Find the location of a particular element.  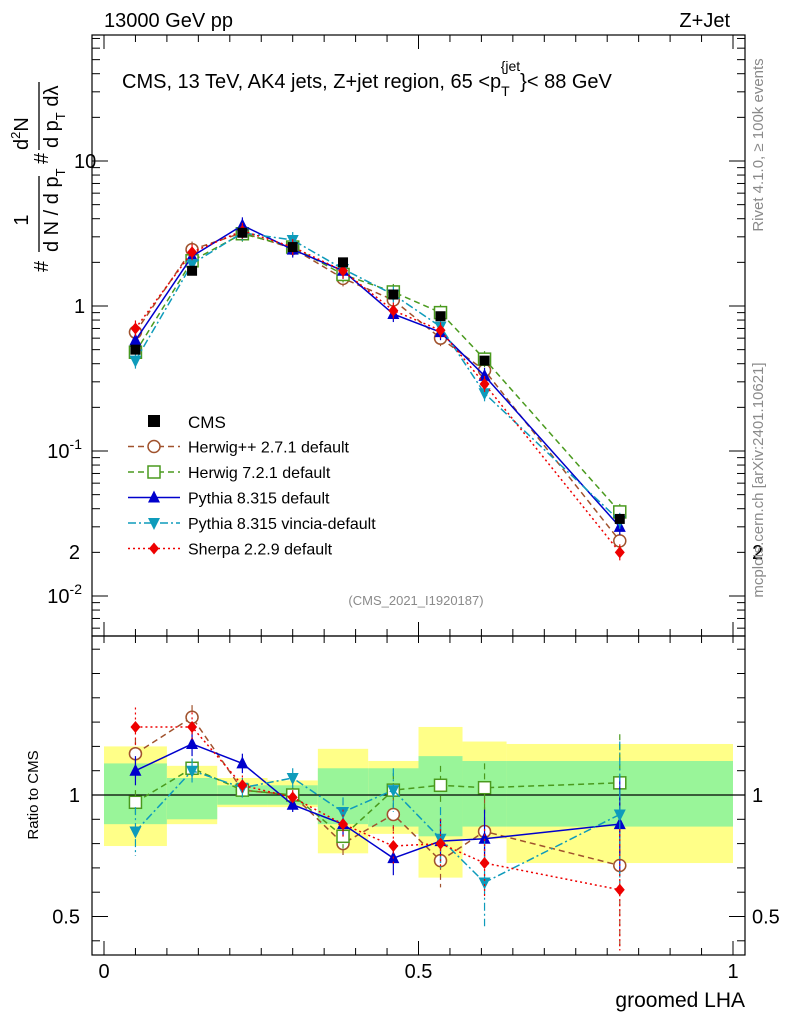

title-post: }< 88 GeV is located at coordinates (566, 82).